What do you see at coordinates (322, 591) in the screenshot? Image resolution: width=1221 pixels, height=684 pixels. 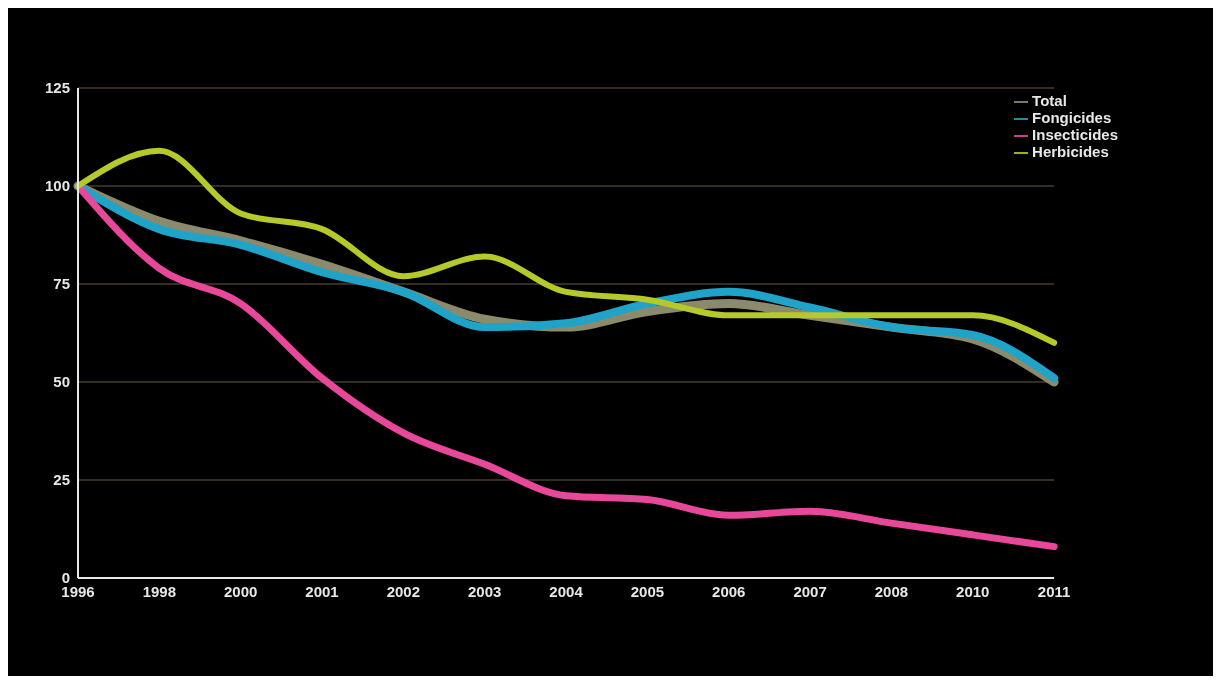 I see `x-tick-label: 2001` at bounding box center [322, 591].